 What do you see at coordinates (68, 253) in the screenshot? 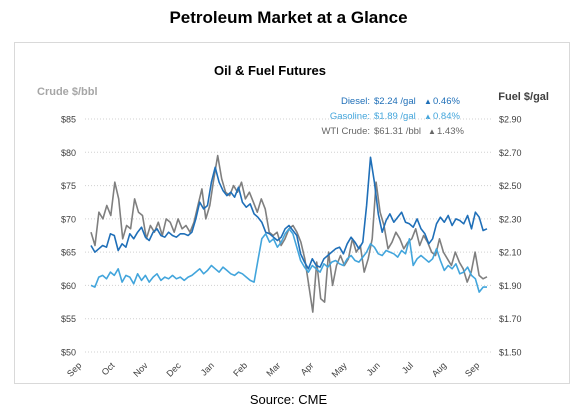
I see `left-tick-label: $65` at bounding box center [68, 253].